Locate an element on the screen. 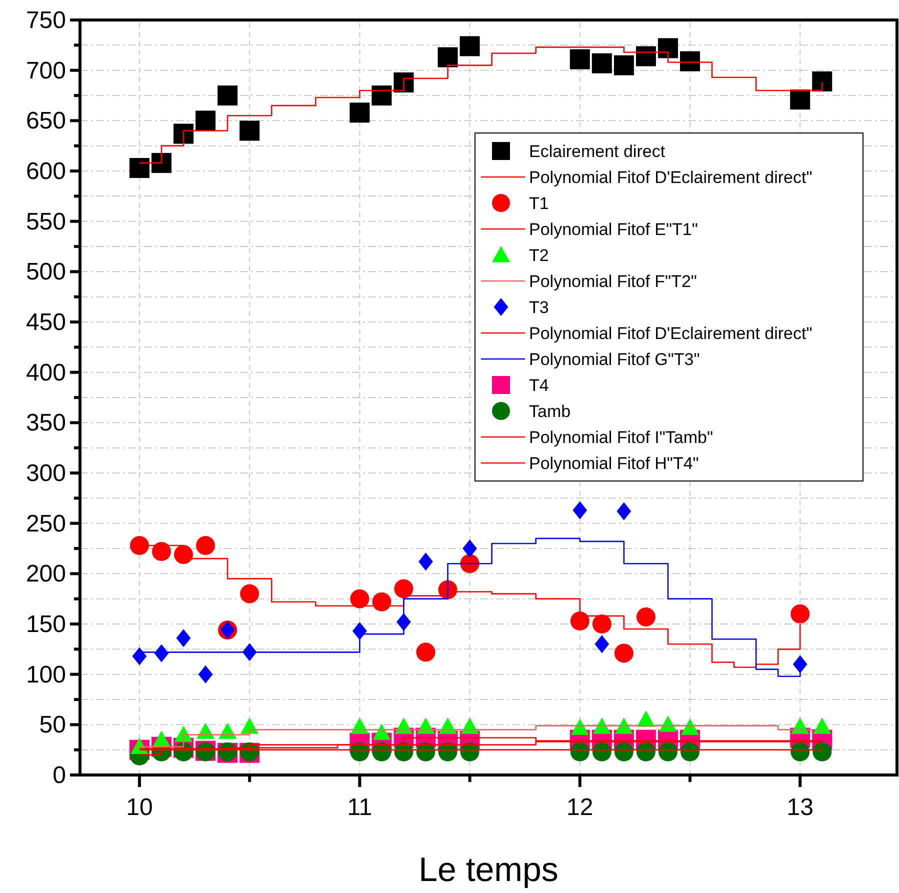  y-tick-label: 750 is located at coordinates (46, 20).